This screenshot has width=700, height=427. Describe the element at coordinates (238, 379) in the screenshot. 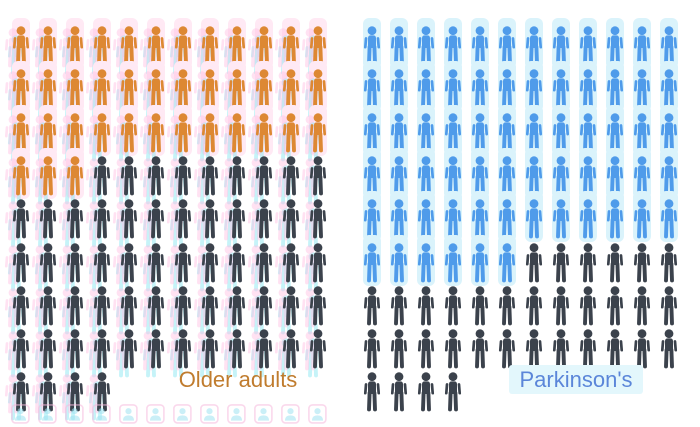

I see `older-adults-label: Older adults` at that location.